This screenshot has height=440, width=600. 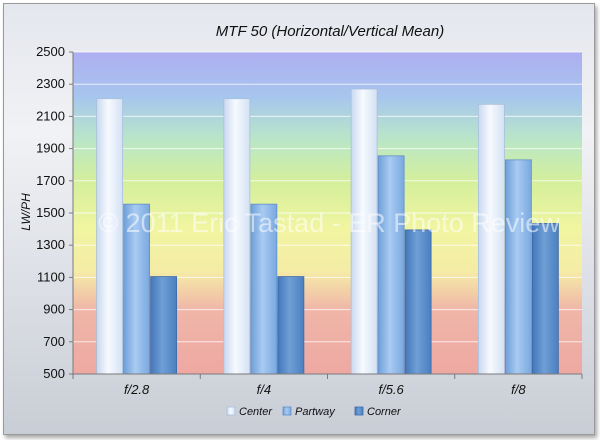 What do you see at coordinates (137, 389) in the screenshot?
I see `x-tick-label: f/2.8` at bounding box center [137, 389].